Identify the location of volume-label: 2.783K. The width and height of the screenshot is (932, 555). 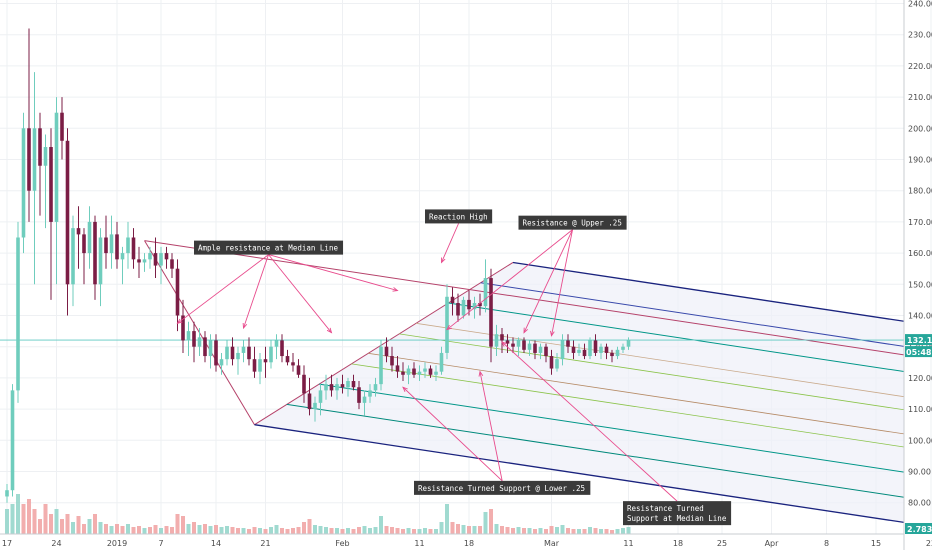
(919, 529).